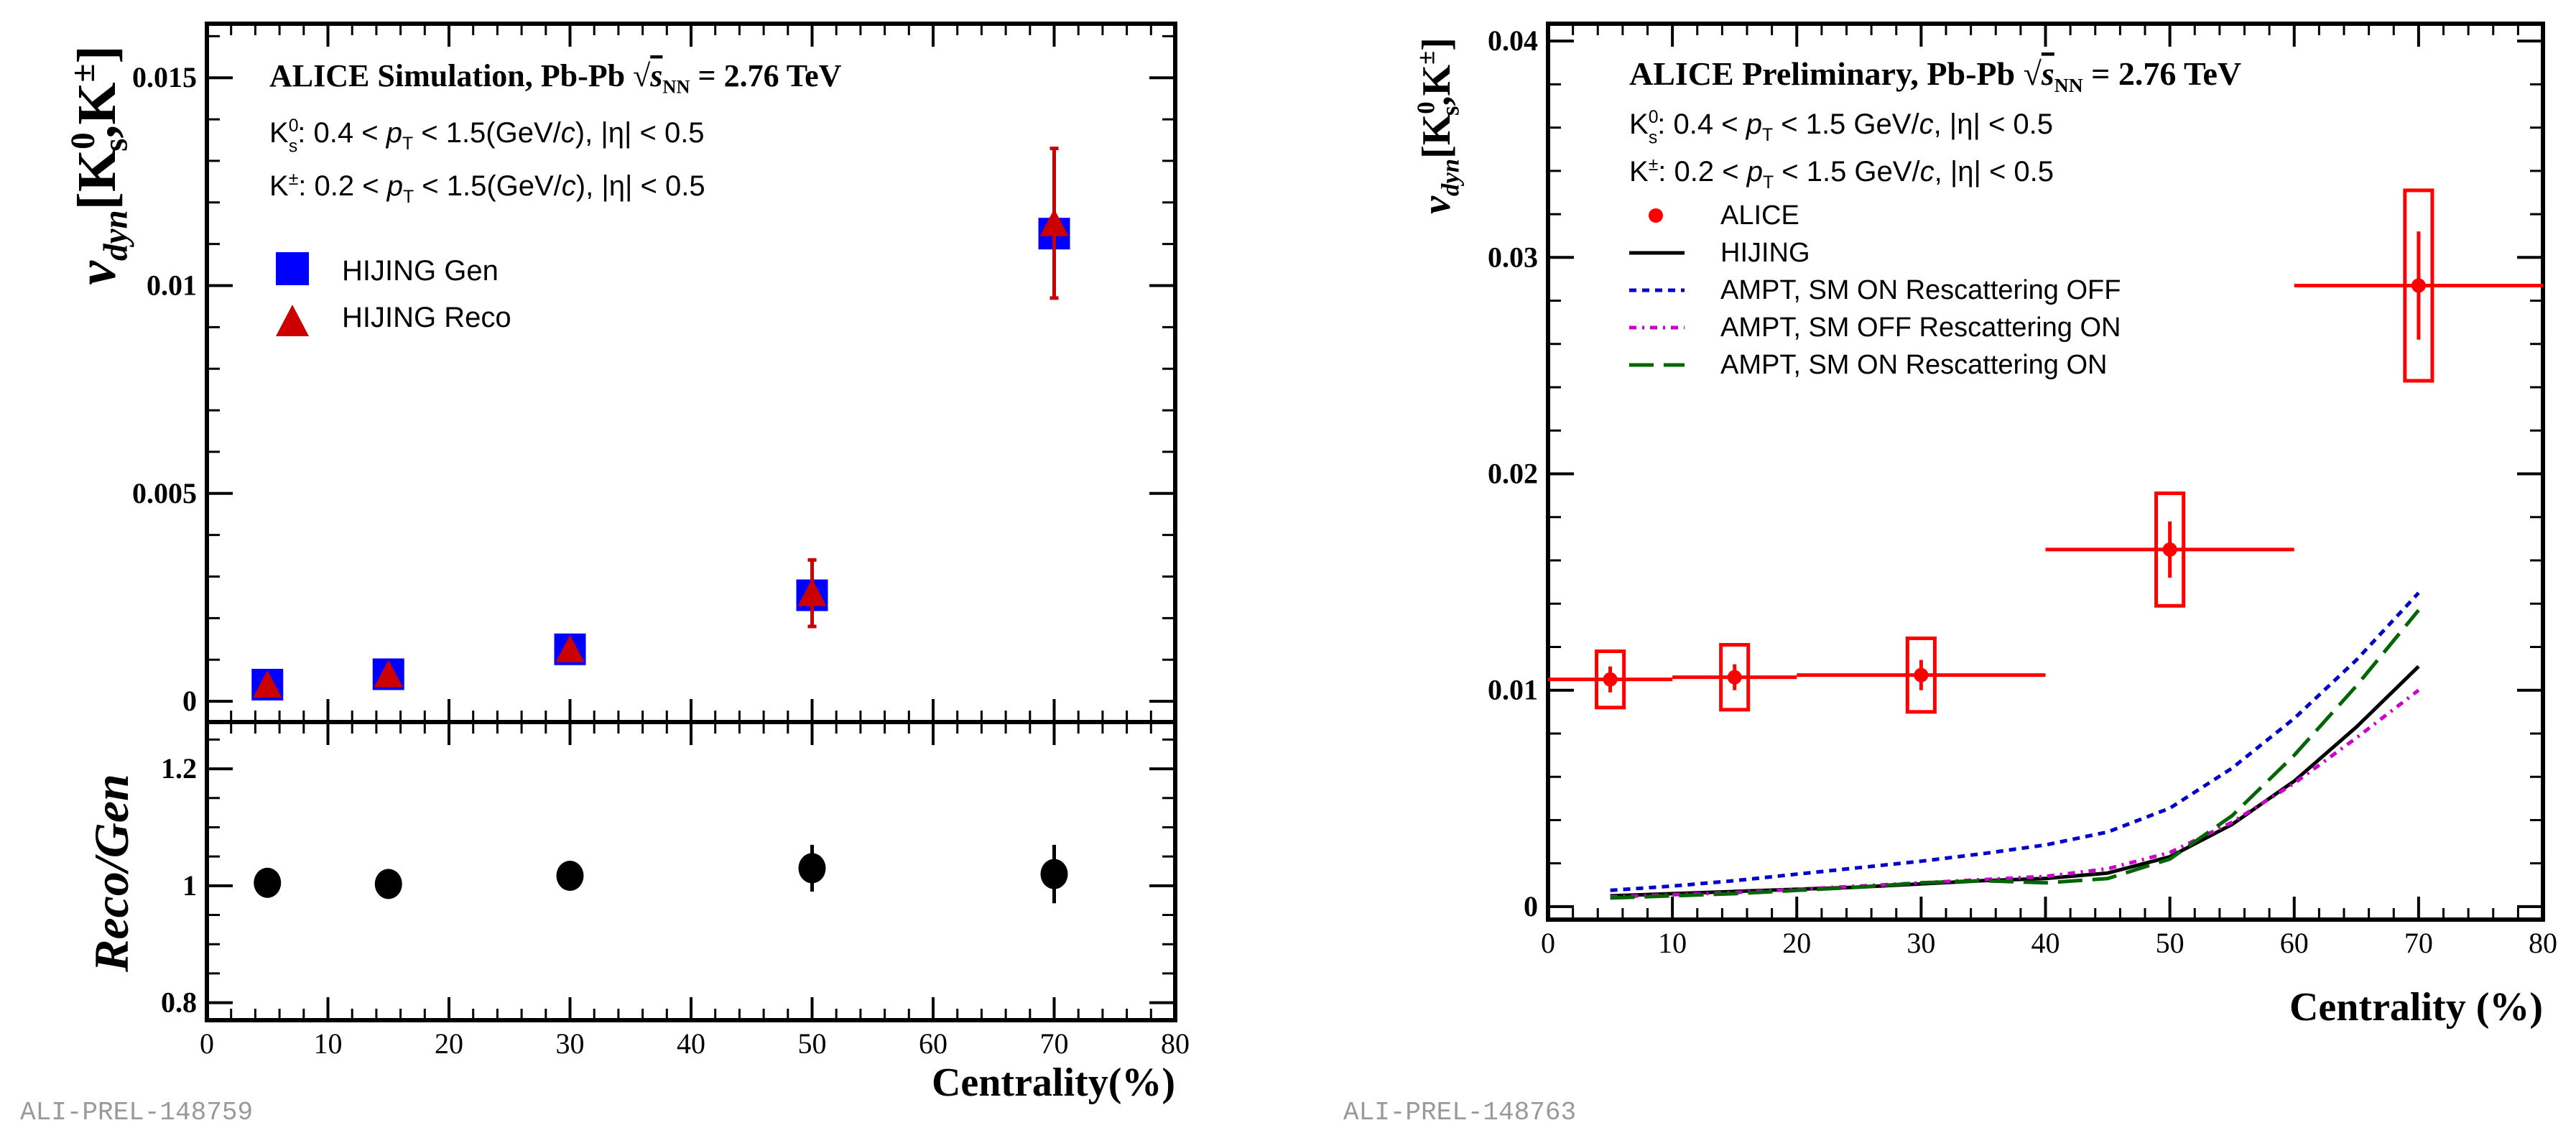 The height and width of the screenshot is (1133, 2576). I want to click on left-top-cut-kpm-sup: ±, so click(294, 179).